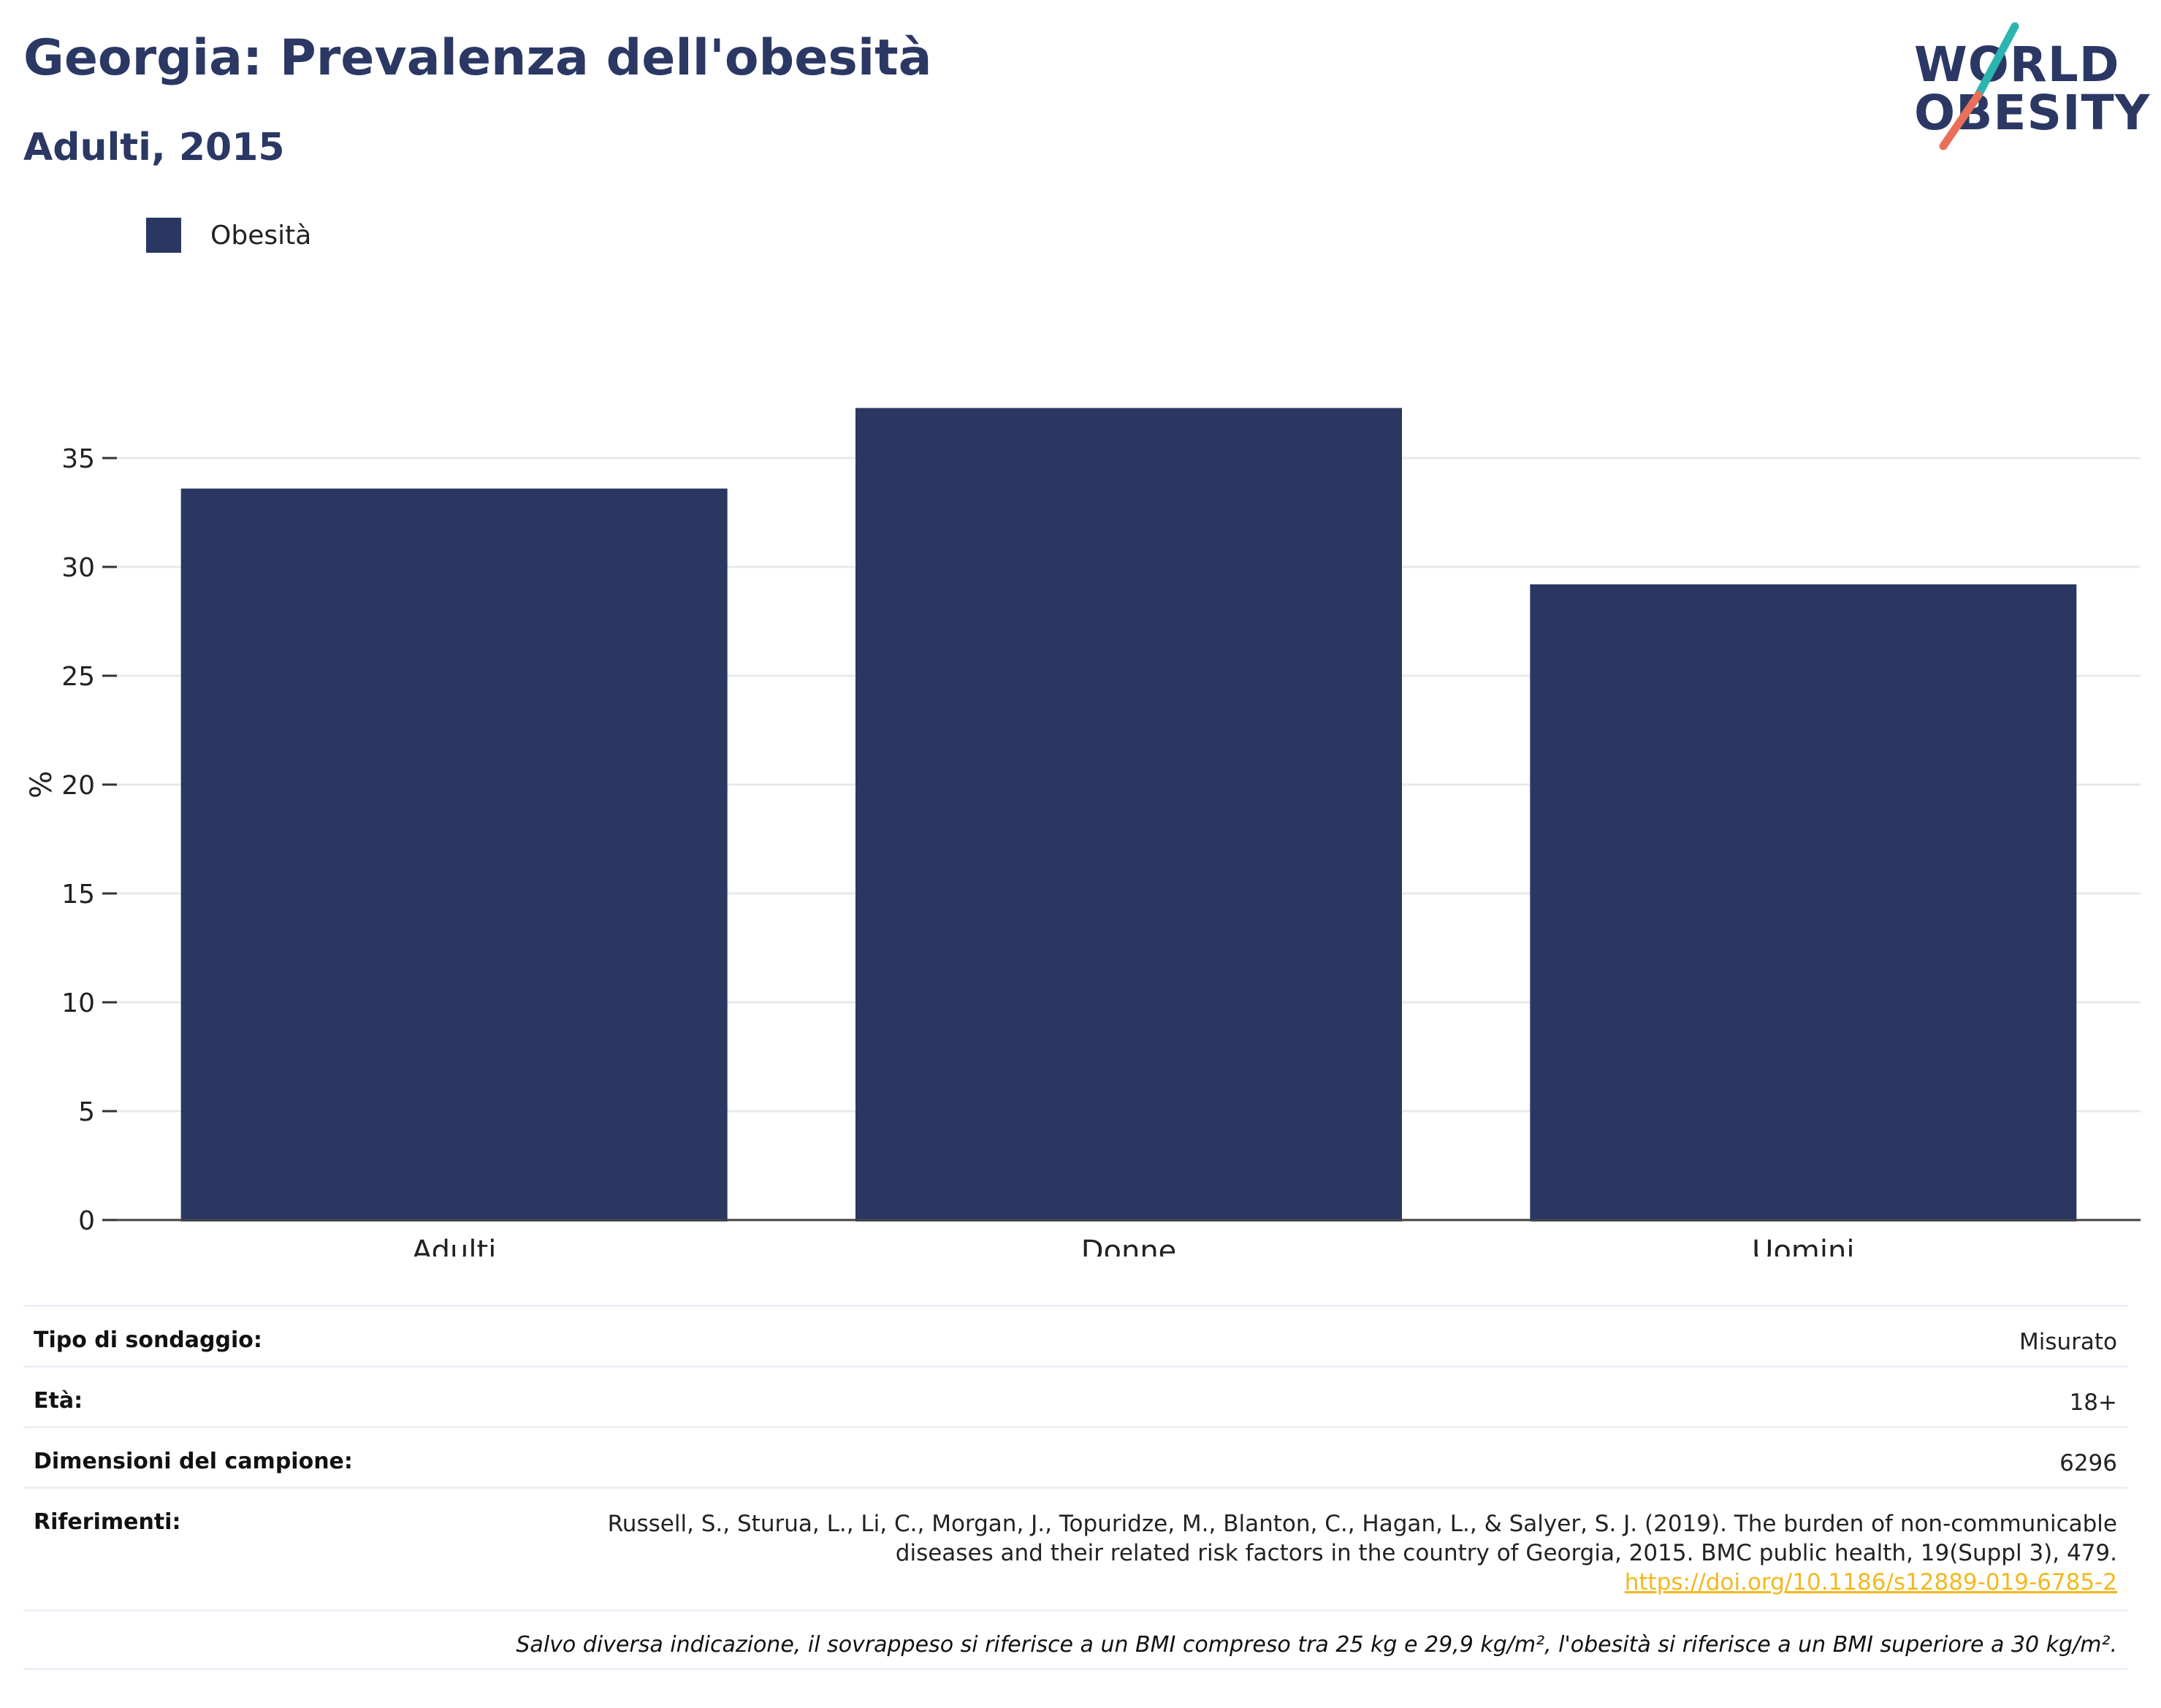  I want to click on bar-adulti, so click(454, 854).